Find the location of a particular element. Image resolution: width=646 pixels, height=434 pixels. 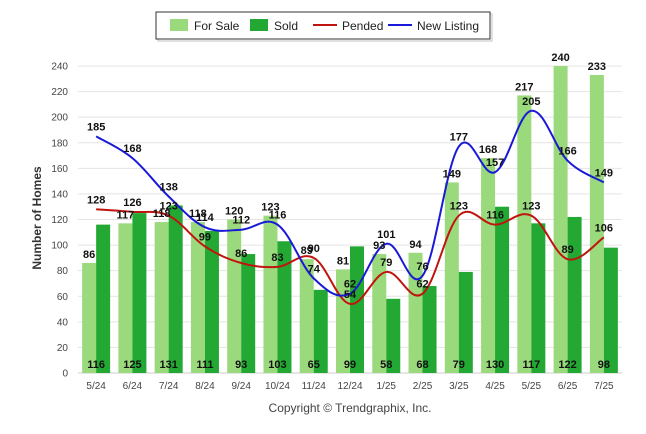

label-pended: 90 is located at coordinates (314, 249).